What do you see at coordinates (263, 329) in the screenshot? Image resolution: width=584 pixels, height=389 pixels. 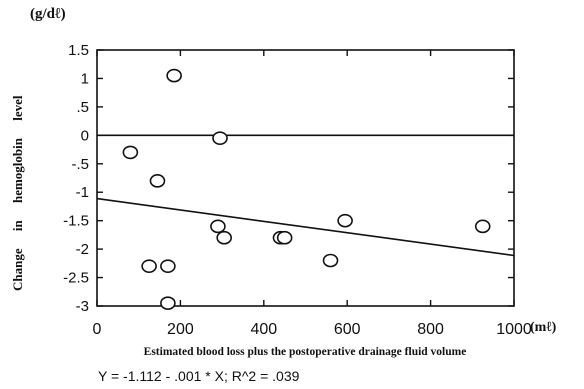 I see `x-tick-label: 400` at bounding box center [263, 329].